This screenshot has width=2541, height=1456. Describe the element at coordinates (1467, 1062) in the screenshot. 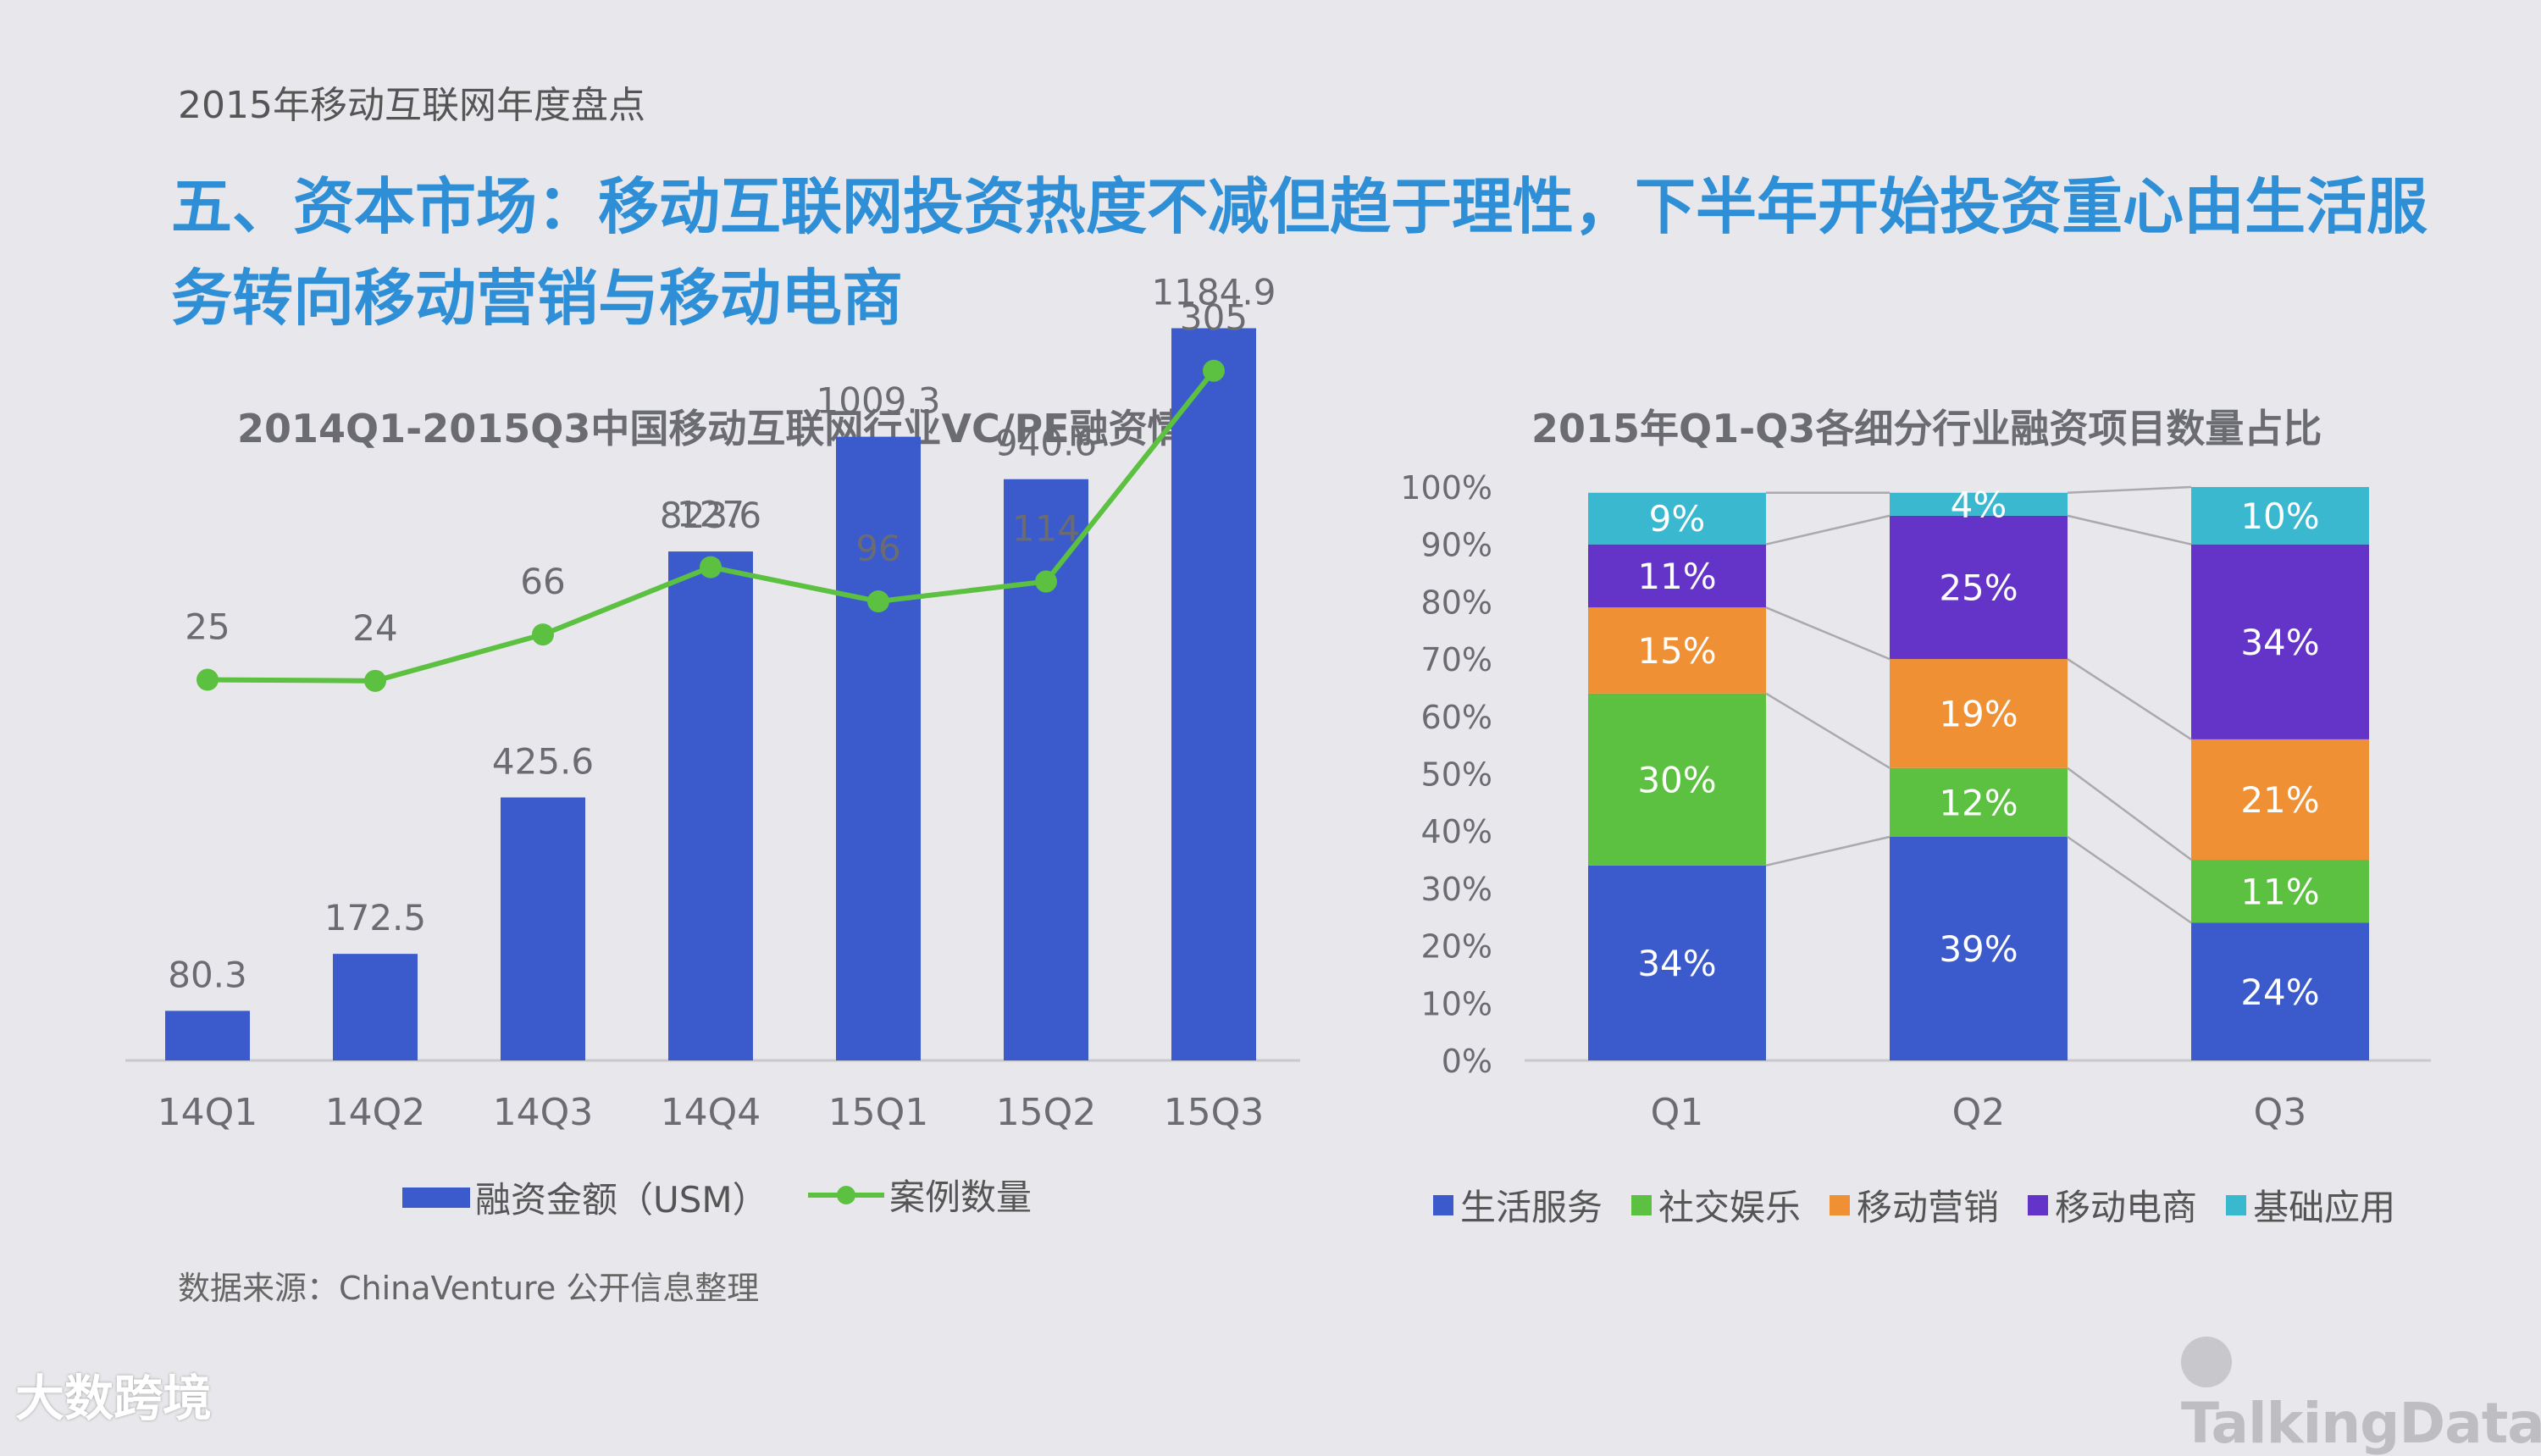

I see `y-tick-label: 0%` at that location.